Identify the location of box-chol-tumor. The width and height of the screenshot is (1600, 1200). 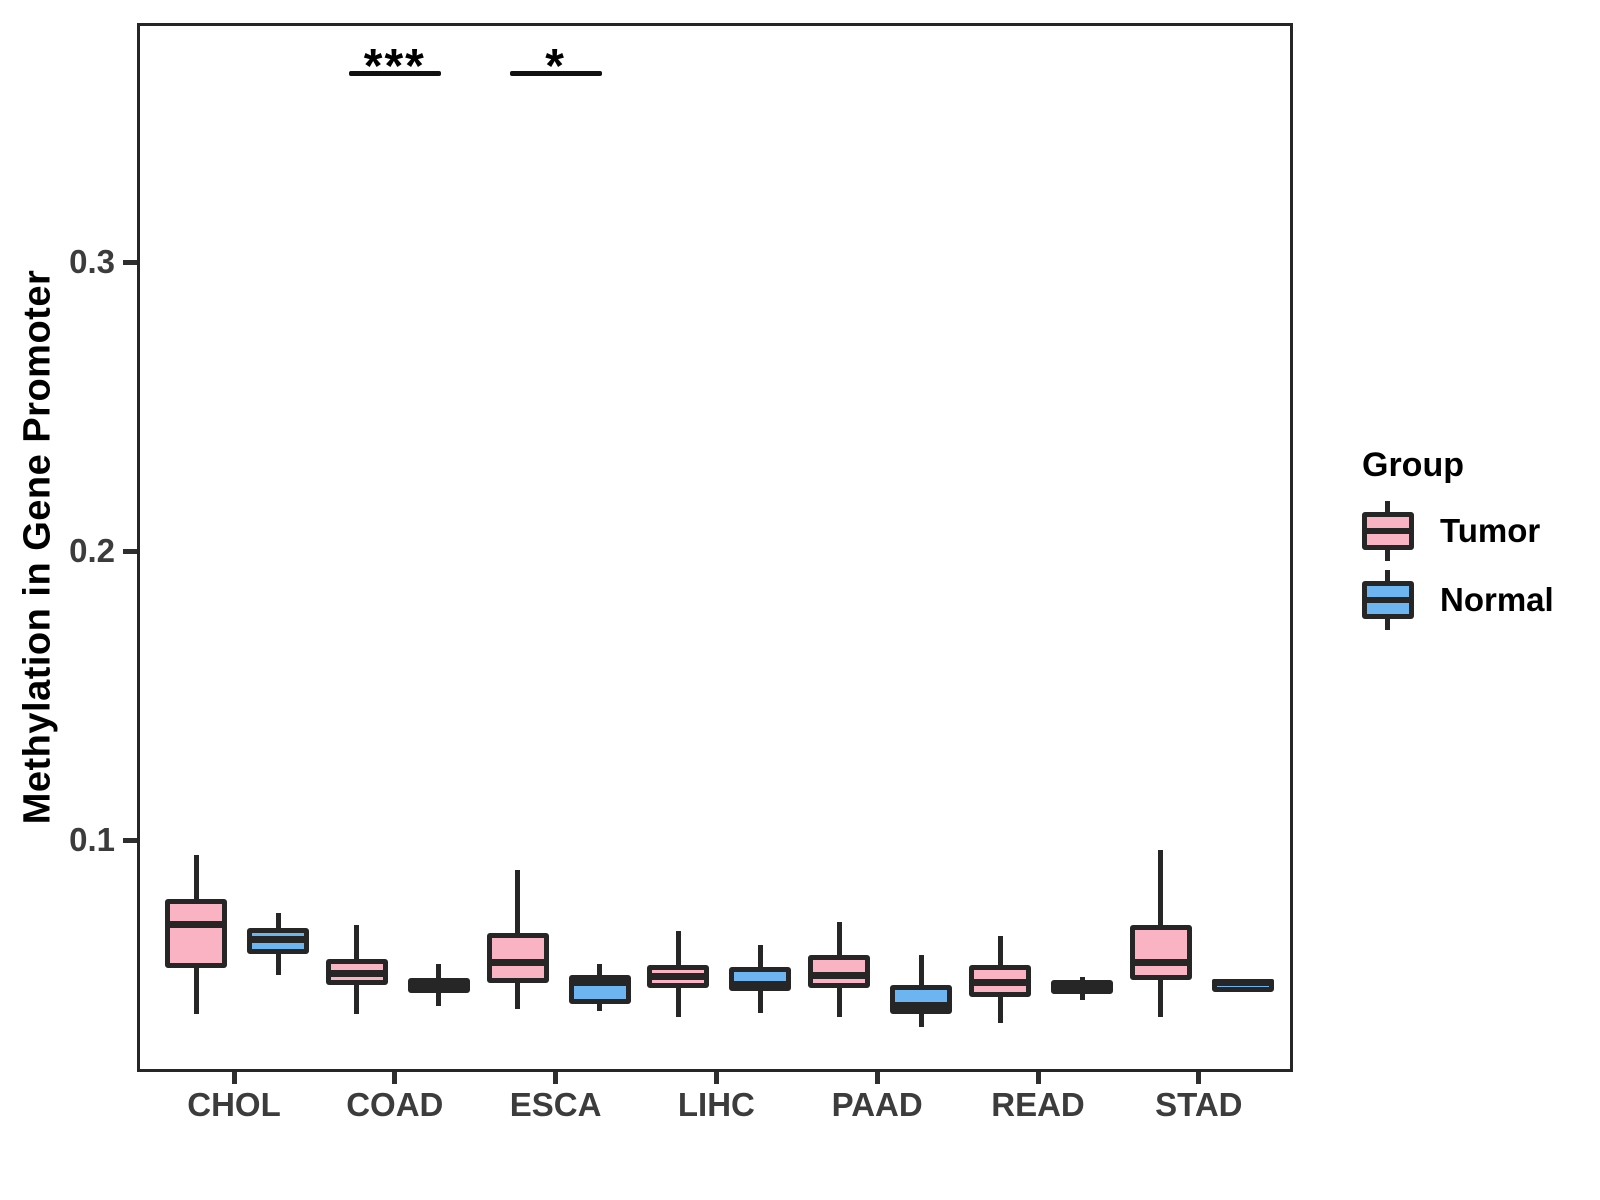
(196, 933).